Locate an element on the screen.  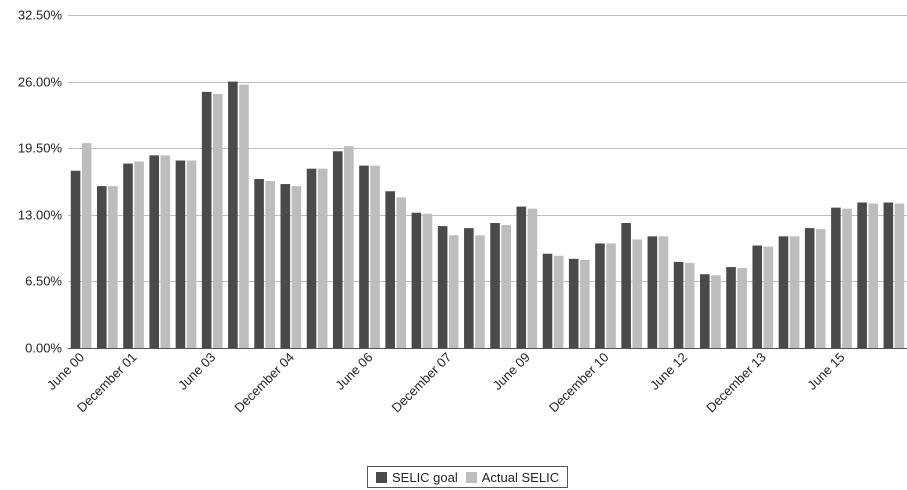
x-tick-label: June 06 is located at coordinates (353, 371).